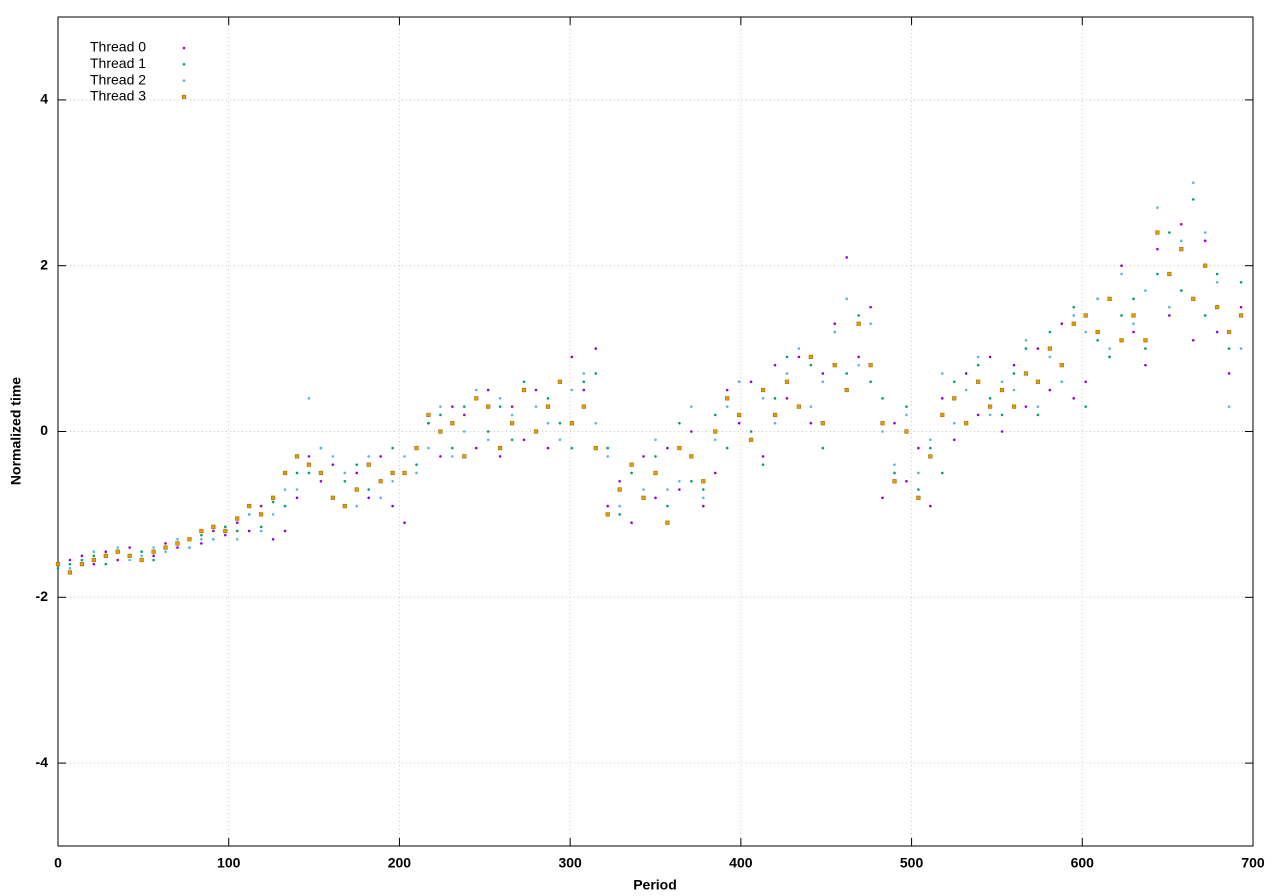 Image resolution: width=1280 pixels, height=896 pixels. What do you see at coordinates (229, 863) in the screenshot?
I see `x-tick-label: 100` at bounding box center [229, 863].